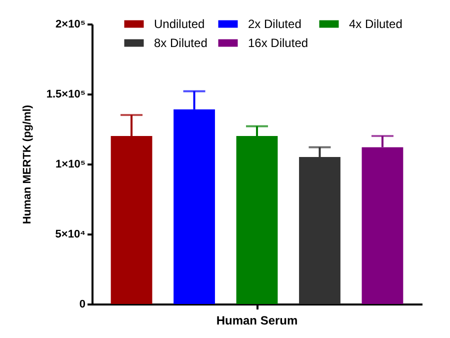 The height and width of the screenshot is (338, 450). I want to click on legend-label: Undiluted, so click(179, 24).